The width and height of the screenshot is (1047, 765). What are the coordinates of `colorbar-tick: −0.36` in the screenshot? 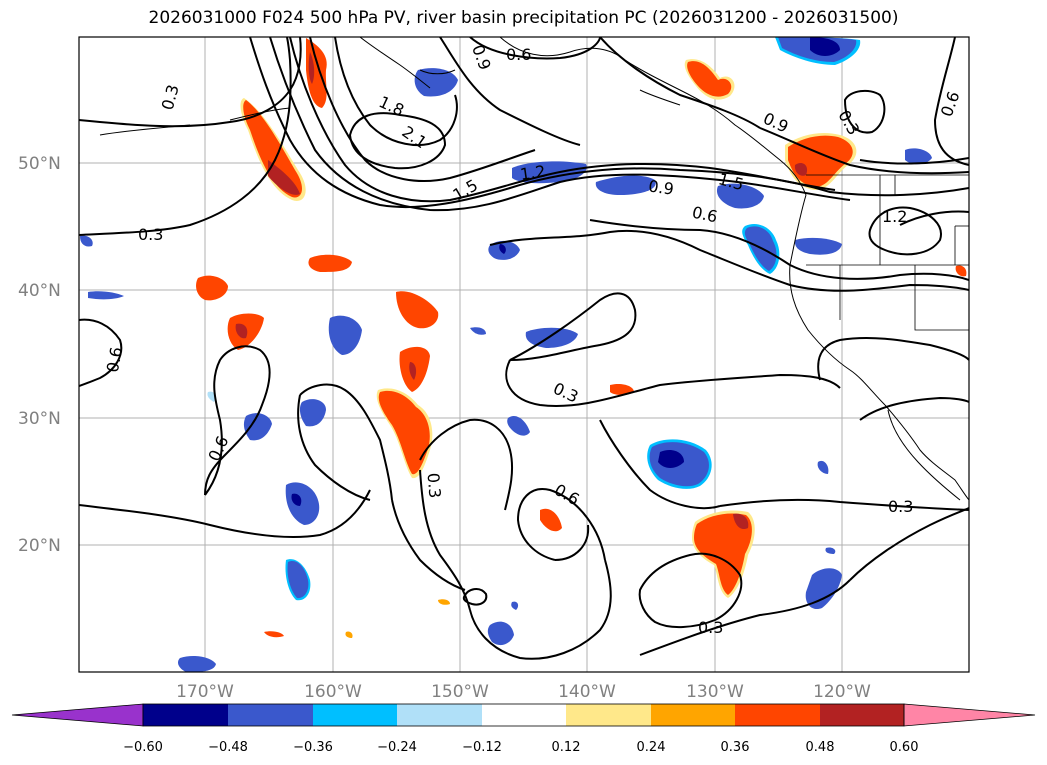 It's located at (313, 747).